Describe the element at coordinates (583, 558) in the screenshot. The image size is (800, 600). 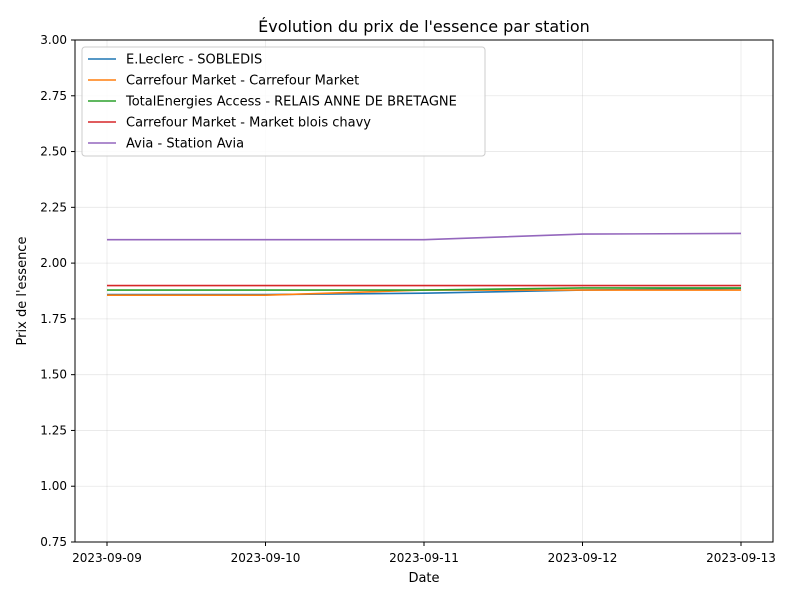
I see `x-tick-label: 2023-09-12` at that location.